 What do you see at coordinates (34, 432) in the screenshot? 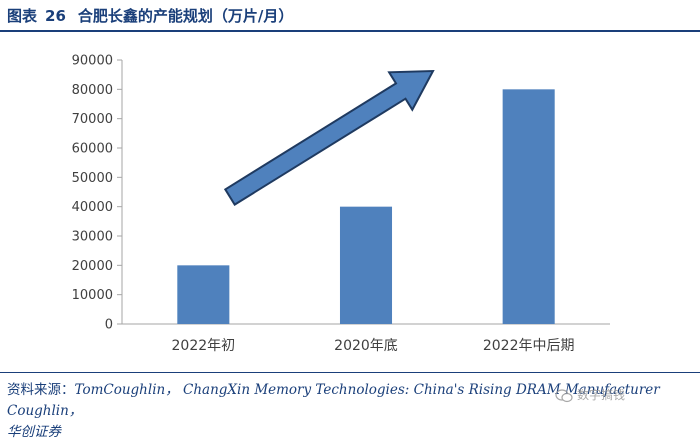
I see `source-publisher: 华创证券` at bounding box center [34, 432].